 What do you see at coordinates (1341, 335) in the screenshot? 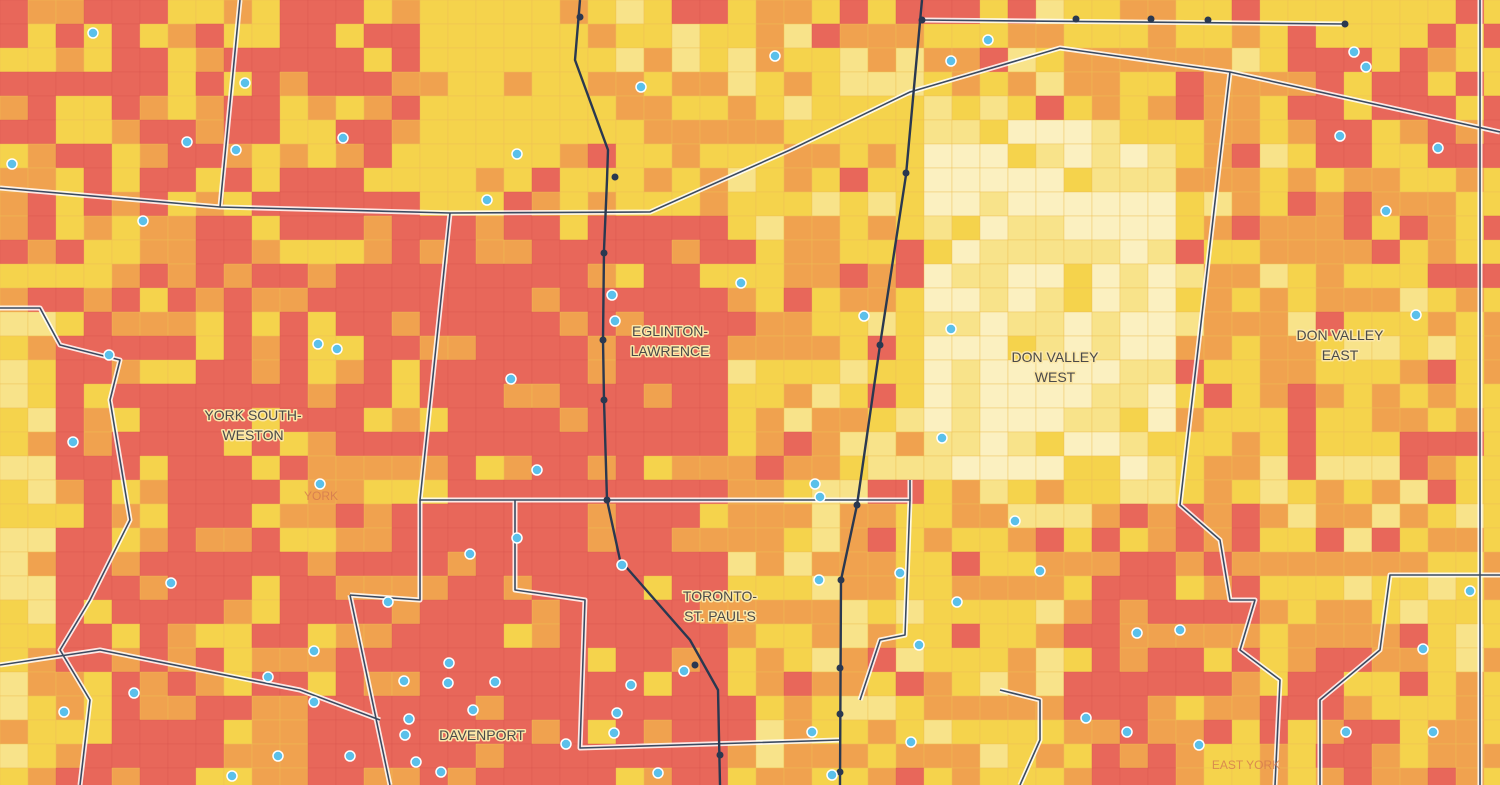
I see `district-label: DON VALLEY` at bounding box center [1341, 335].